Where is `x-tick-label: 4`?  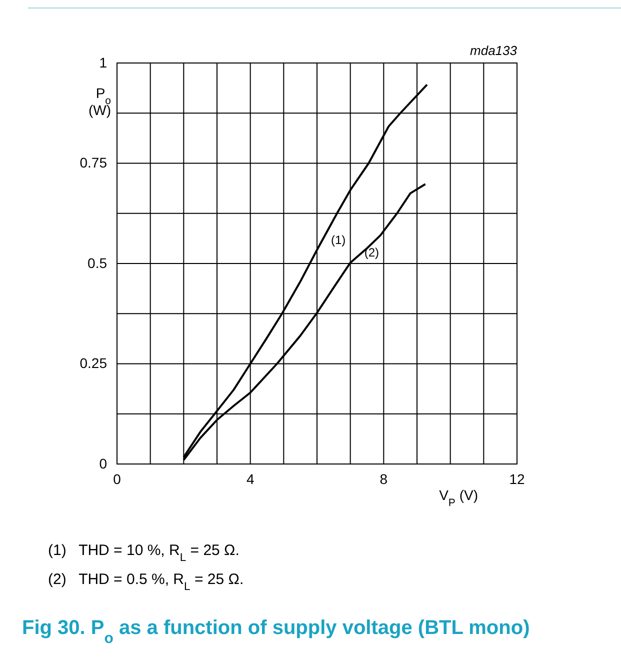
x-tick-label: 4 is located at coordinates (250, 478).